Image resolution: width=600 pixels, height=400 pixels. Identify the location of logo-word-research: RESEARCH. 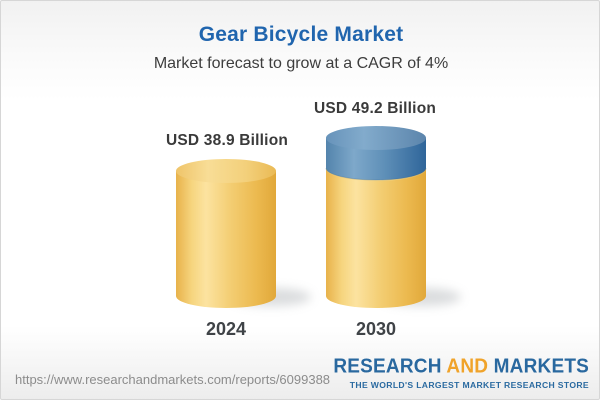
(387, 367).